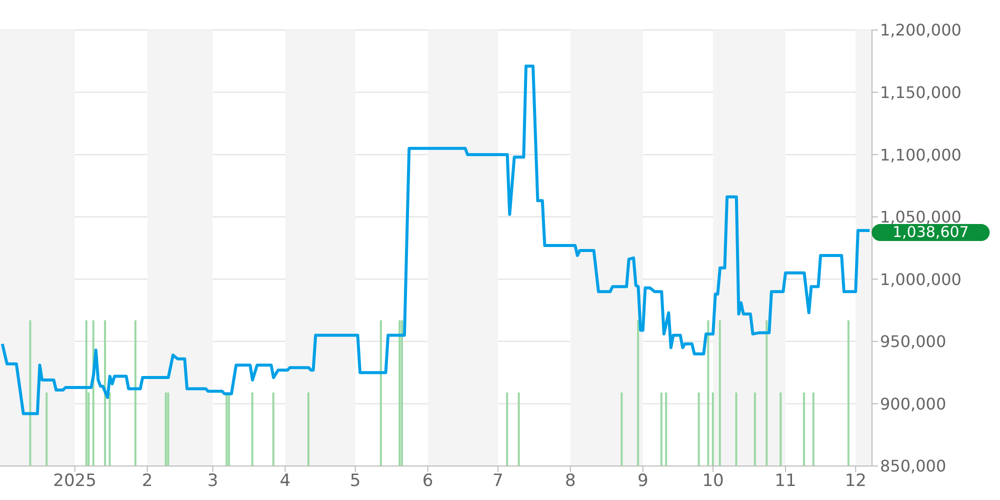 This screenshot has height=500, width=1000. Describe the element at coordinates (921, 30) in the screenshot. I see `y-tick-label: 1,200,000` at that location.